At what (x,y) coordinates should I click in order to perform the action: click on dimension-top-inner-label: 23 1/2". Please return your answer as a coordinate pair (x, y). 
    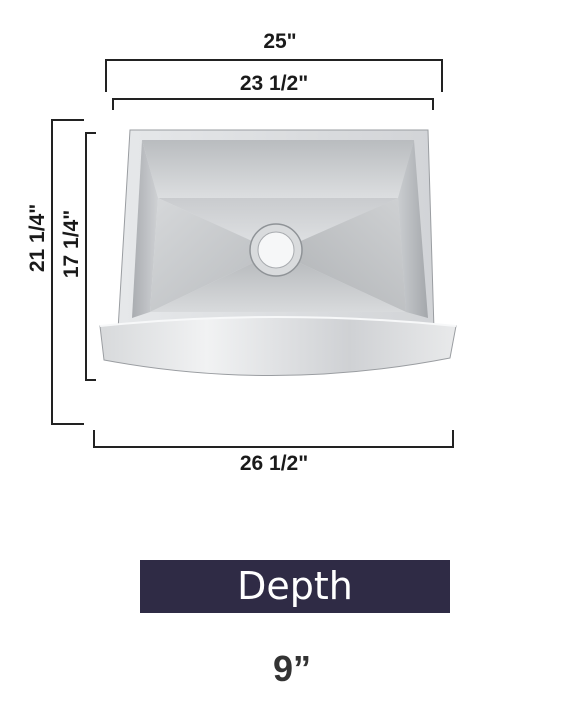
    Looking at the image, I should click on (274, 83).